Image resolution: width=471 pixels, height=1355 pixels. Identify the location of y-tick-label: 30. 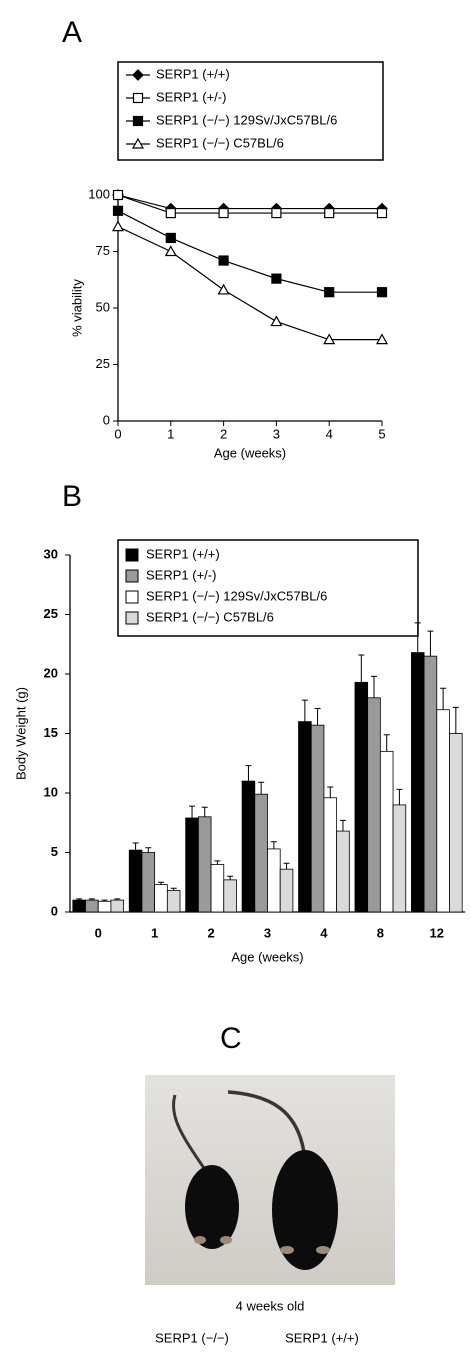
(51, 553).